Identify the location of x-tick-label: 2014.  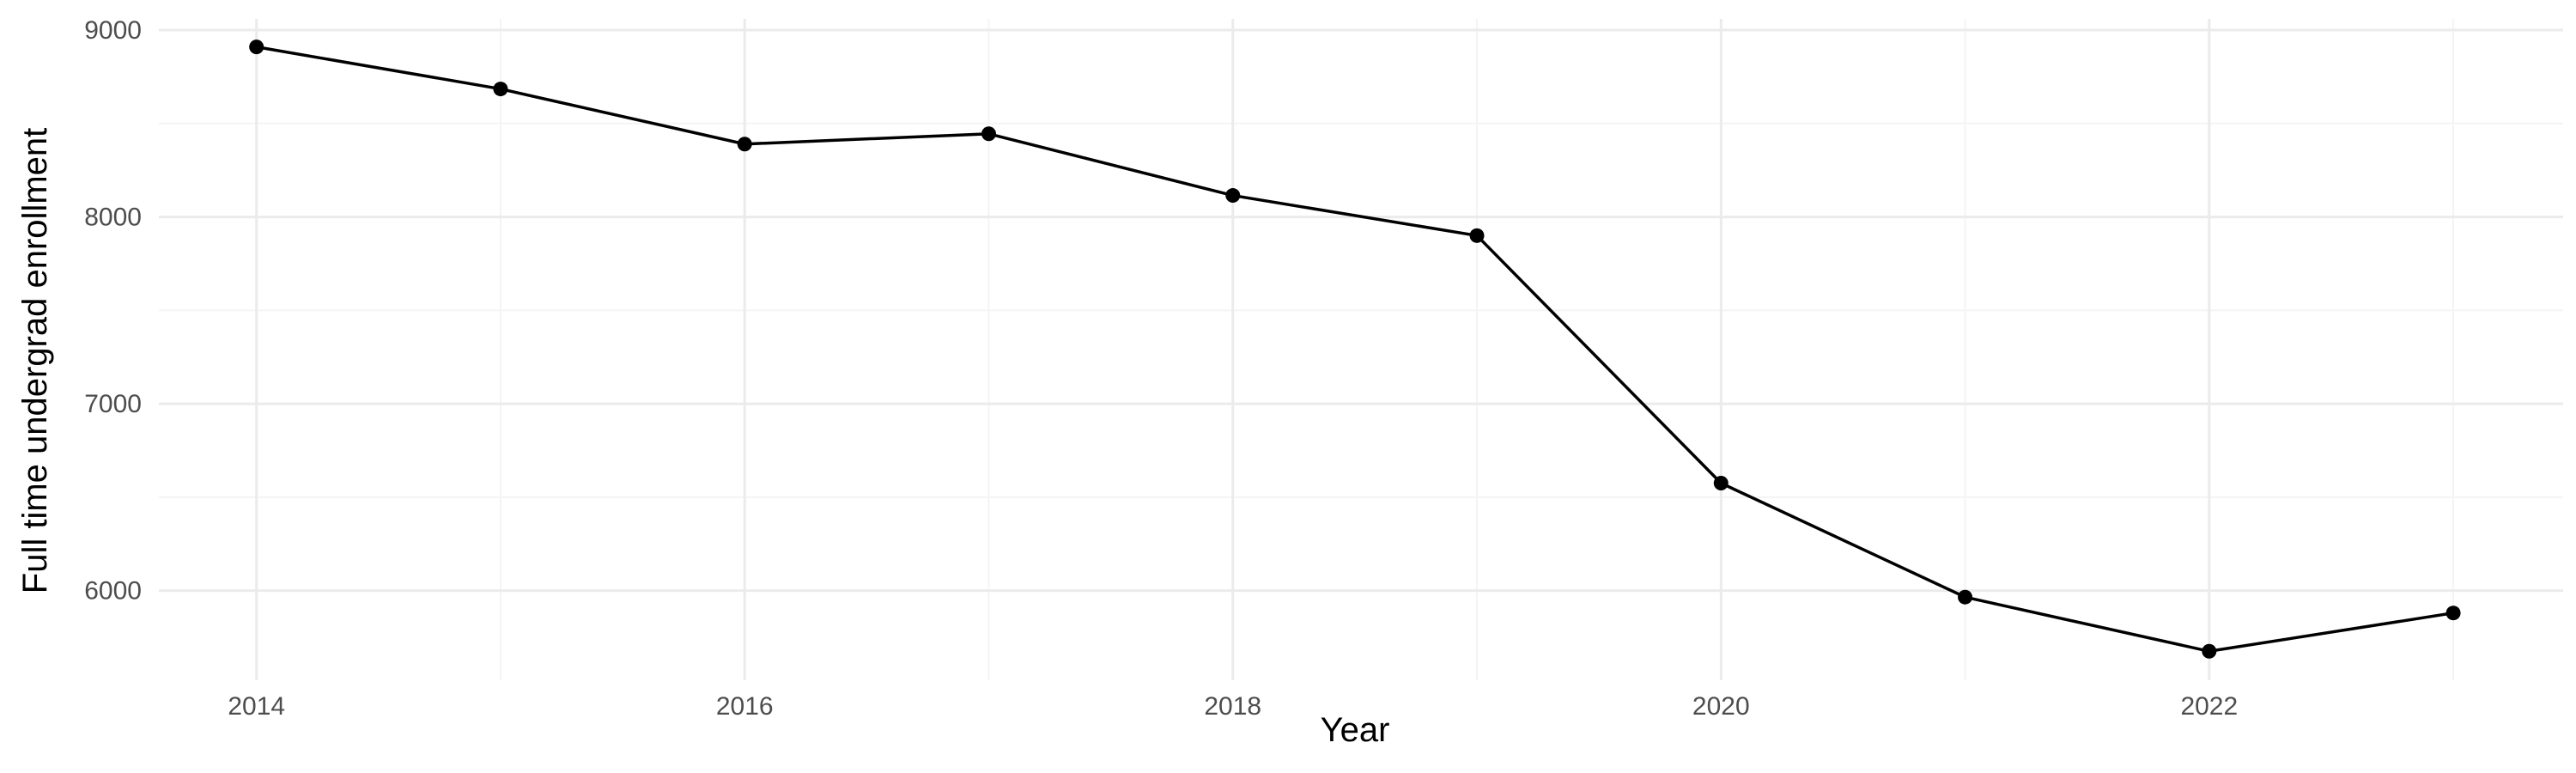
(257, 706).